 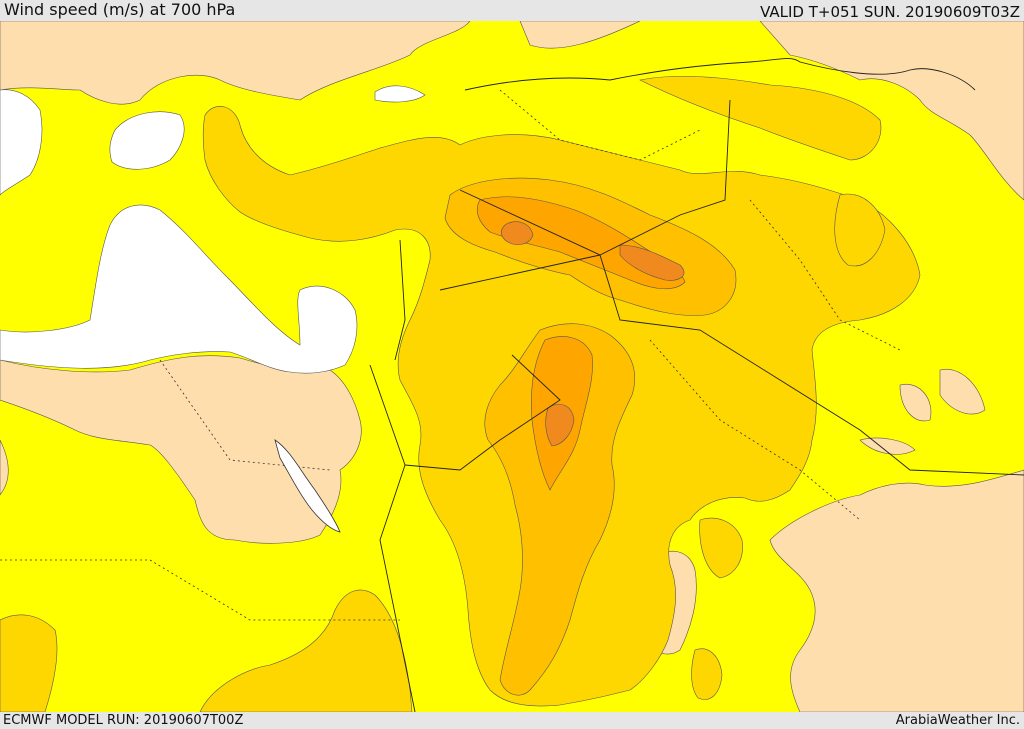 I want to click on arabia-elevated-jet, so click(x=560, y=509).